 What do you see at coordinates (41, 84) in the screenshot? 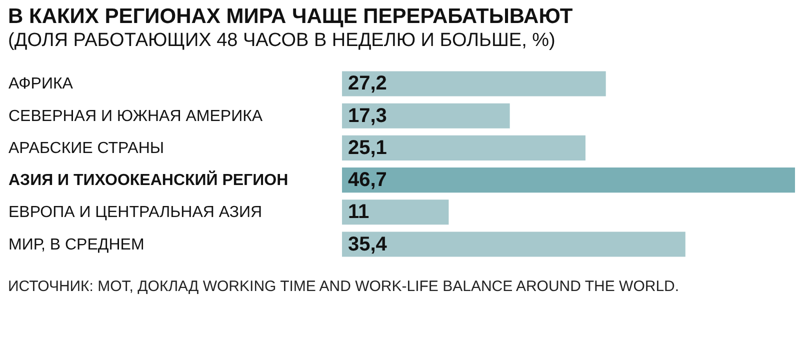
I see `y-tick-label: АФРИКА` at bounding box center [41, 84].